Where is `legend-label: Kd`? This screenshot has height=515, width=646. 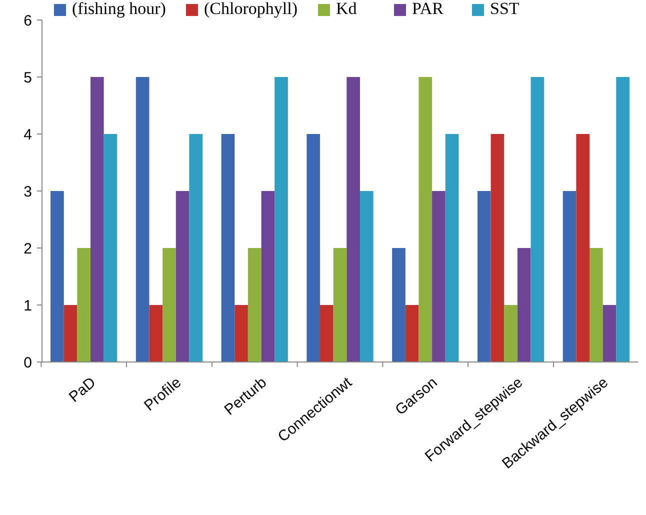 legend-label: Kd is located at coordinates (347, 9).